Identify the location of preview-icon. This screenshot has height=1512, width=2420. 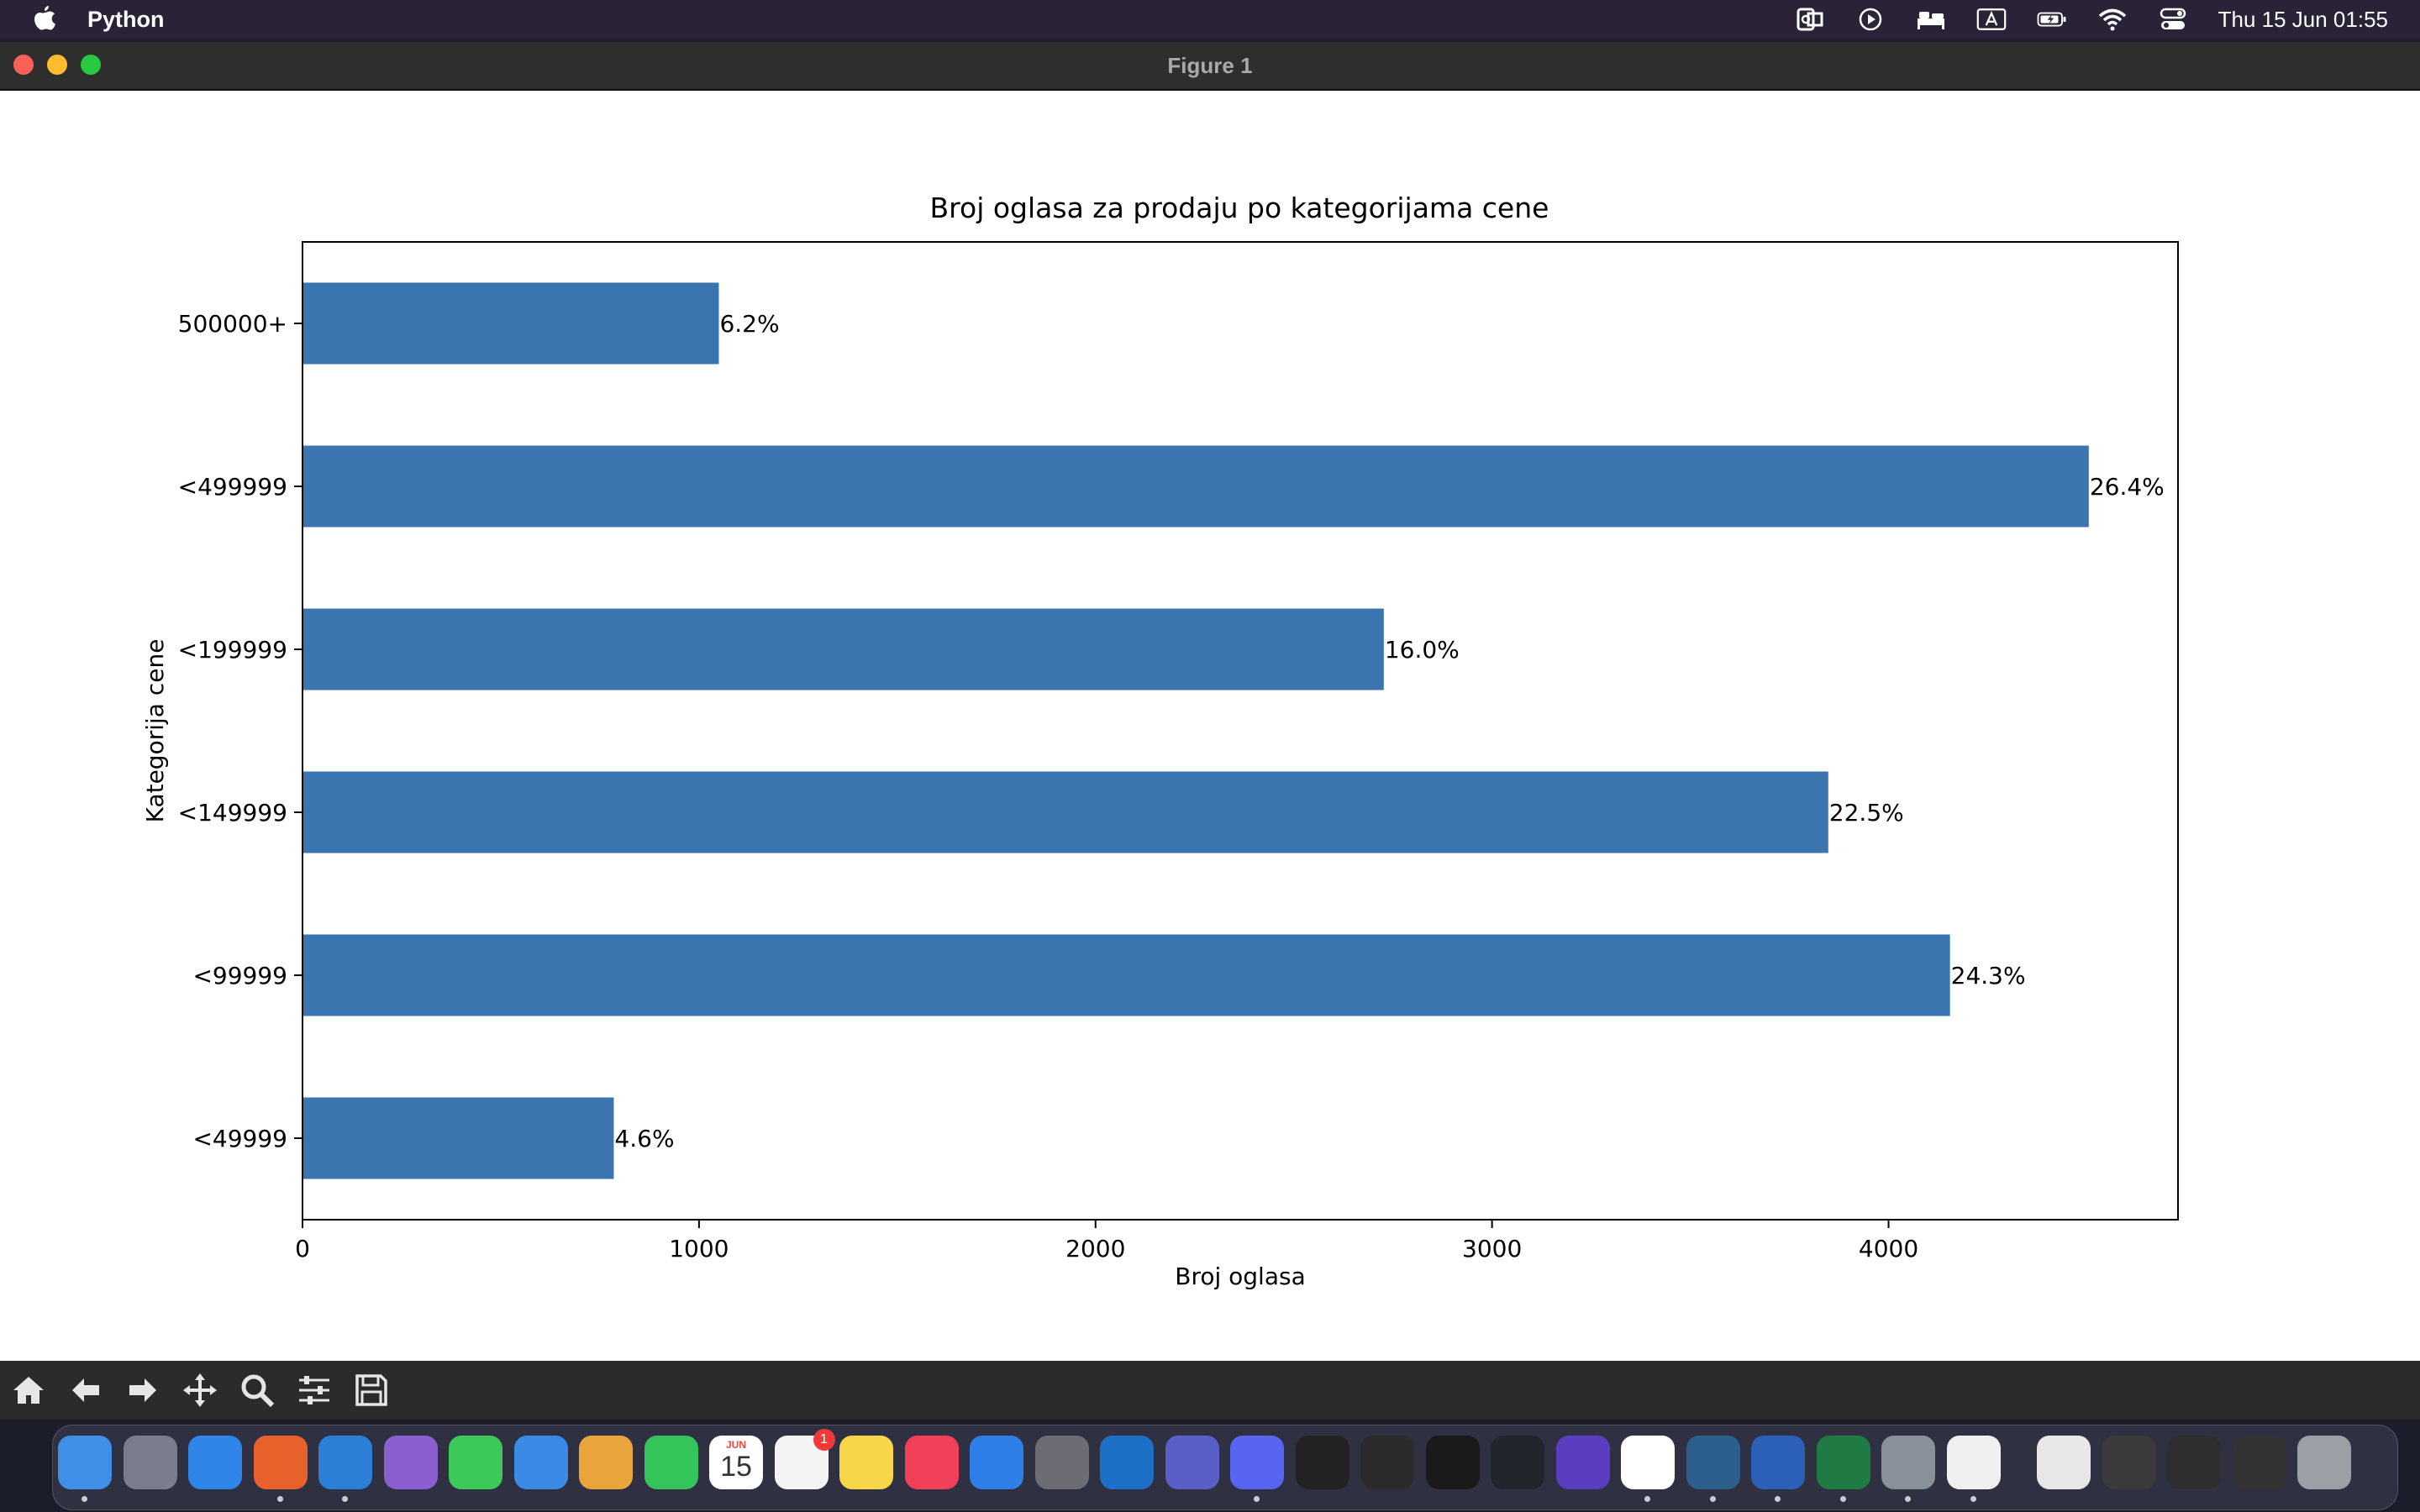
(1908, 1462).